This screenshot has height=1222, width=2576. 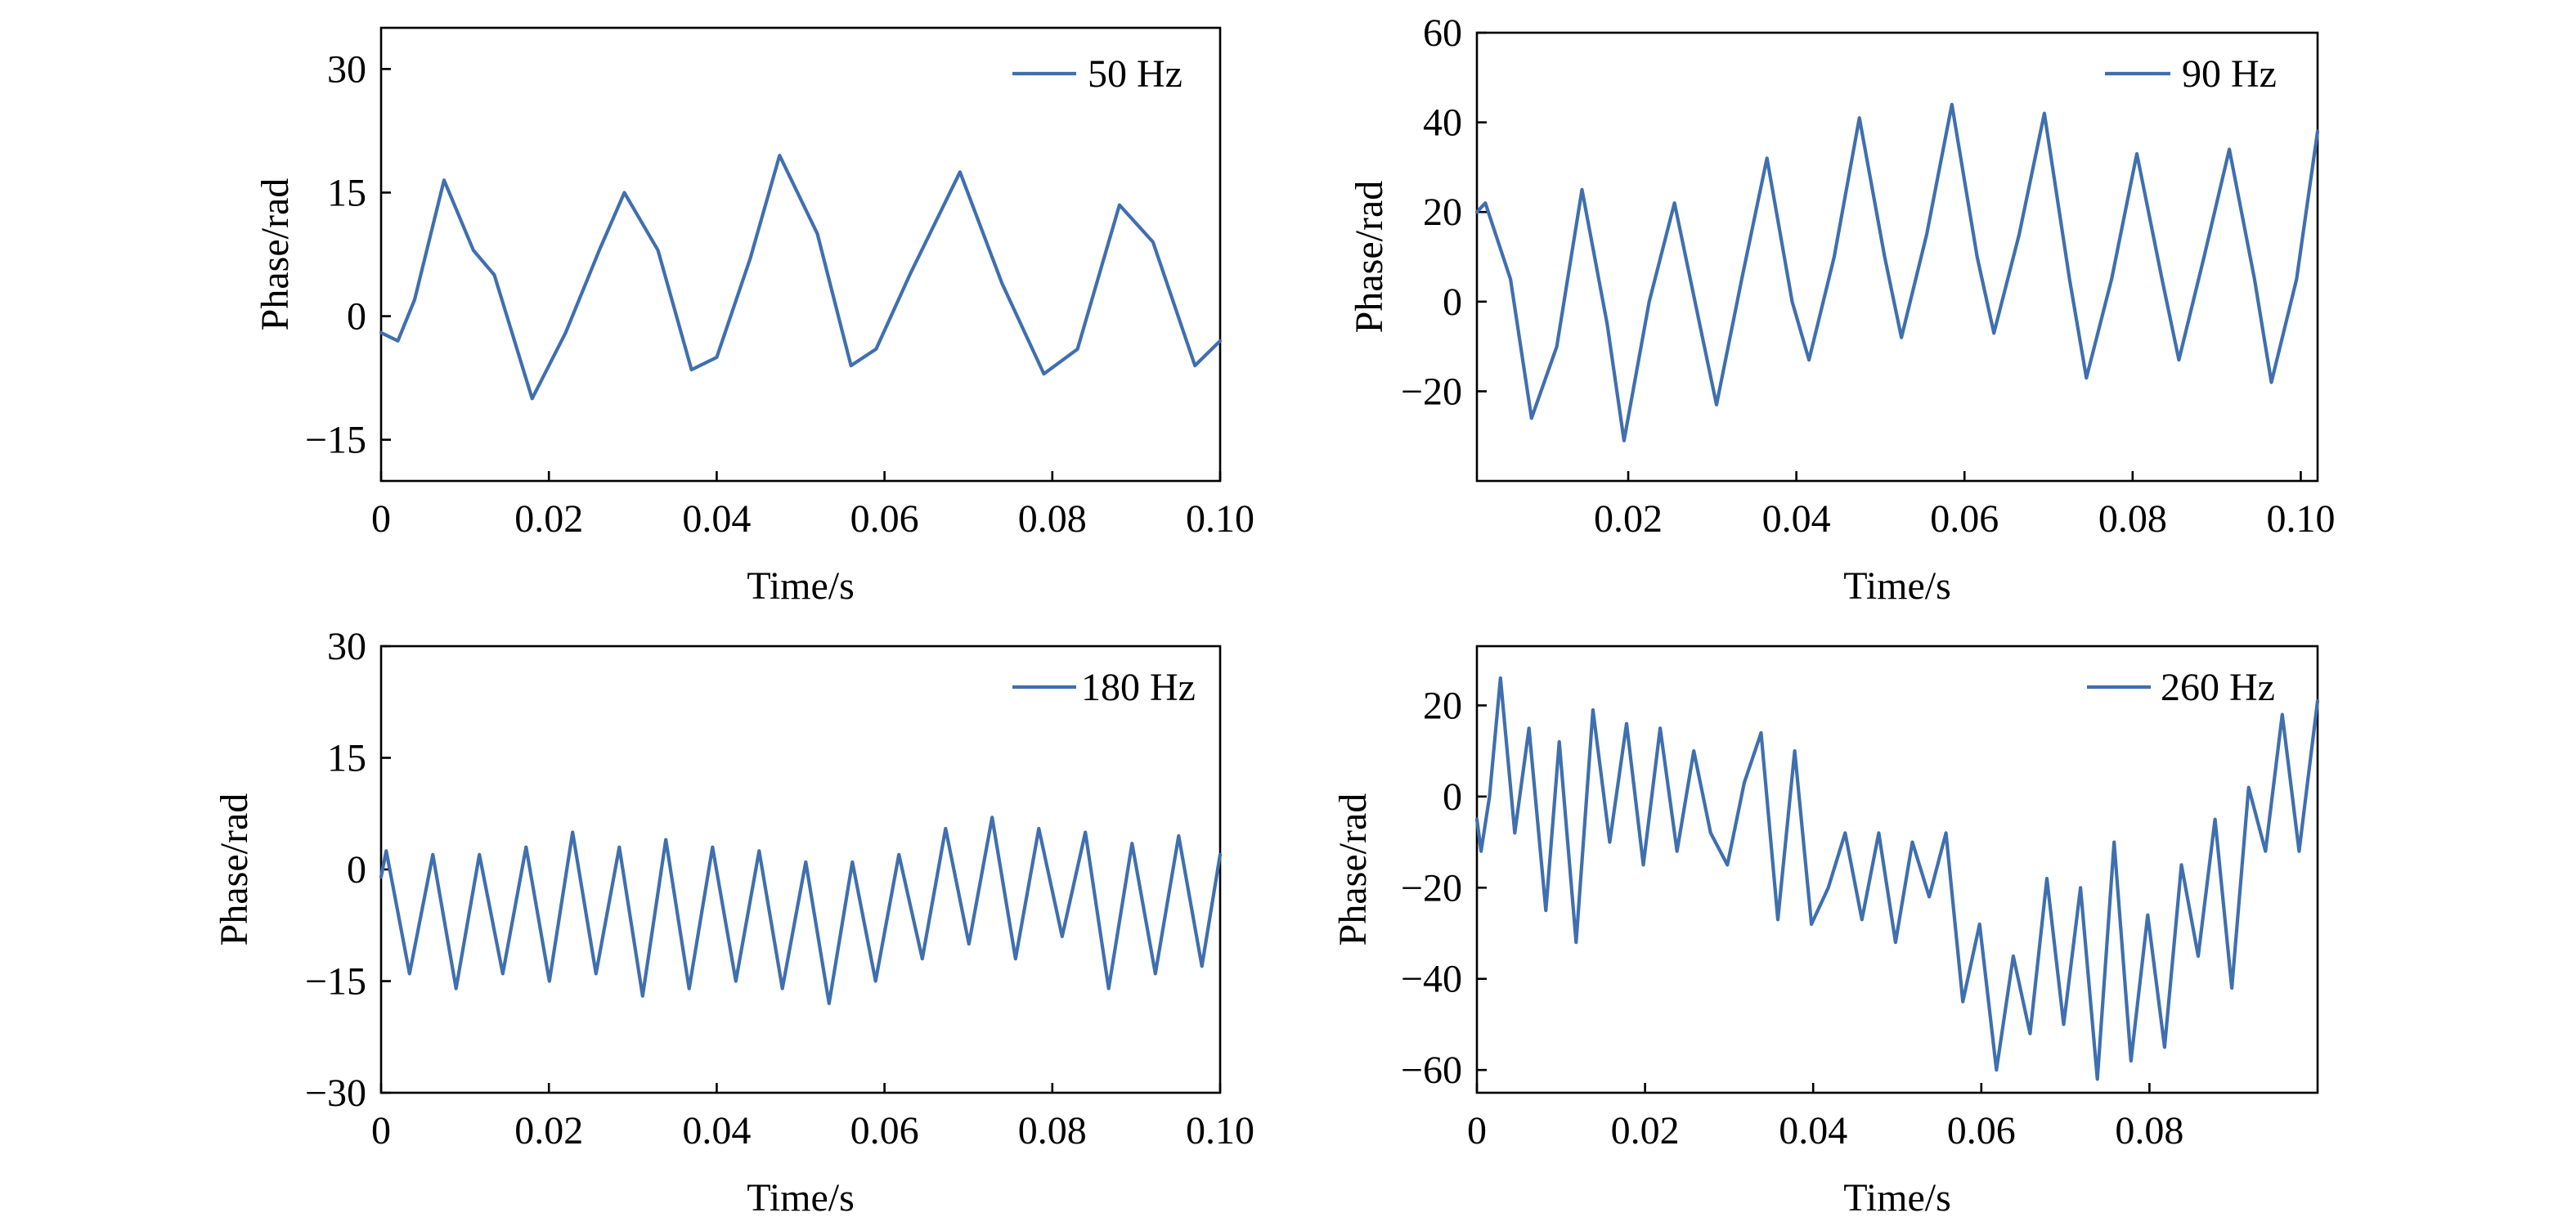 What do you see at coordinates (1138, 687) in the screenshot?
I see `legend-label: 180 Hz` at bounding box center [1138, 687].